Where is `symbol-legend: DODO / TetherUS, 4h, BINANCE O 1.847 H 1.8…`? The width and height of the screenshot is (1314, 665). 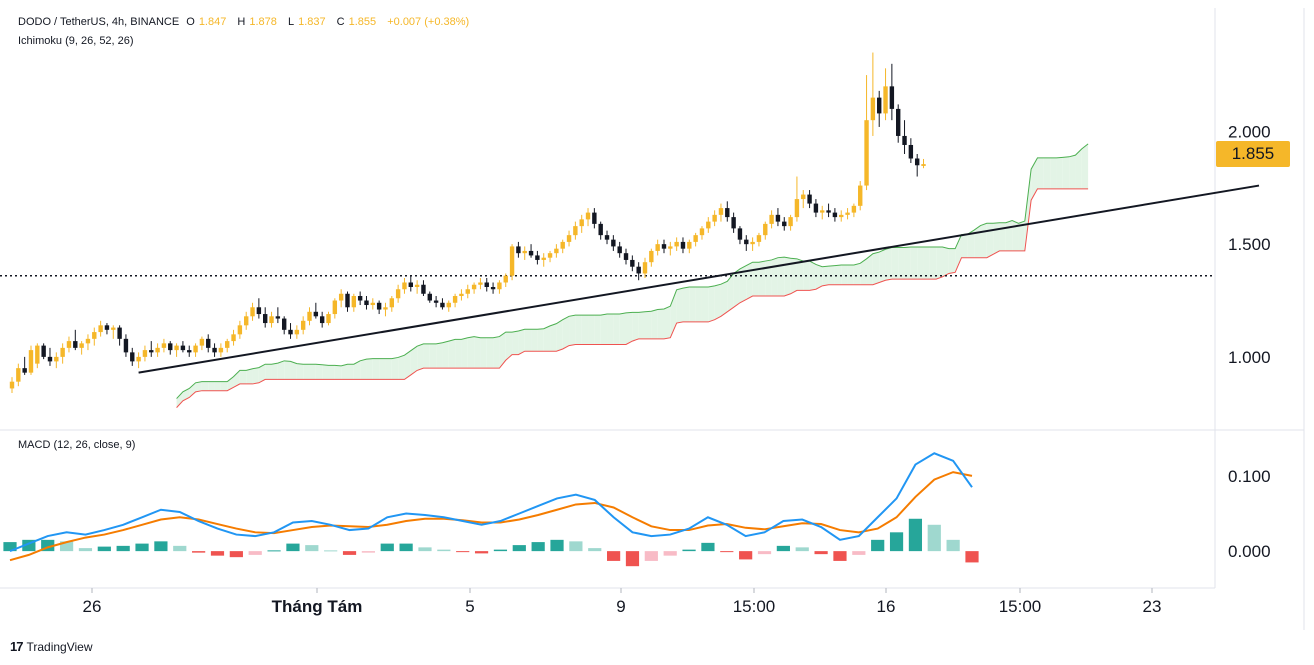
symbol-legend: DODO / TetherUS, 4h, BINANCE O 1.847 H 1.8… is located at coordinates (245, 22).